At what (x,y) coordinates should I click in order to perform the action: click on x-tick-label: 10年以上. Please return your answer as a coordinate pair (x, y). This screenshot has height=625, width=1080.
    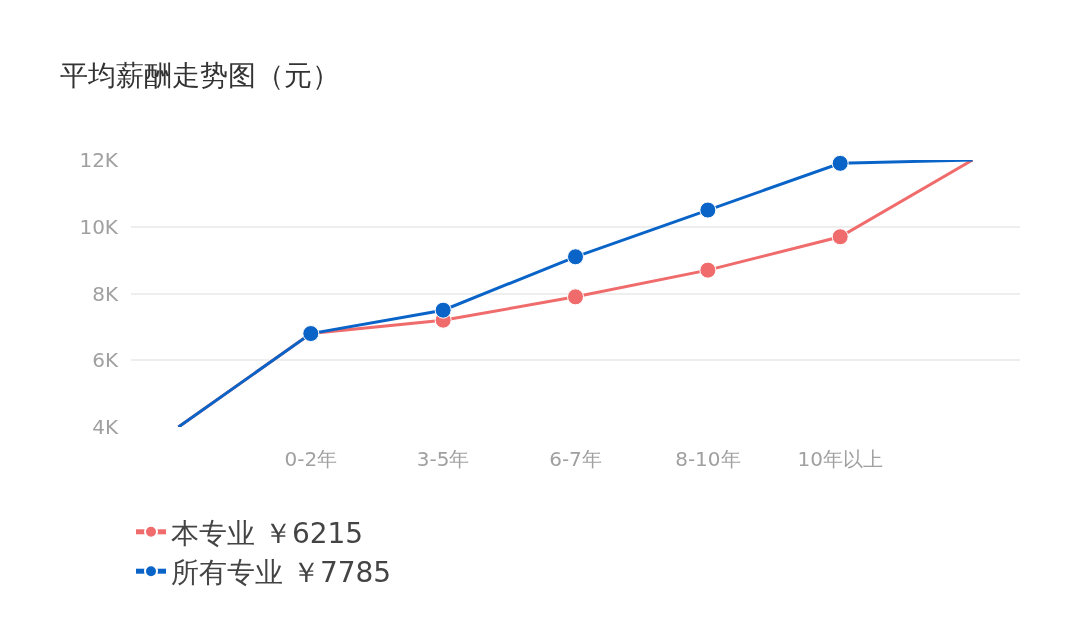
    Looking at the image, I should click on (840, 459).